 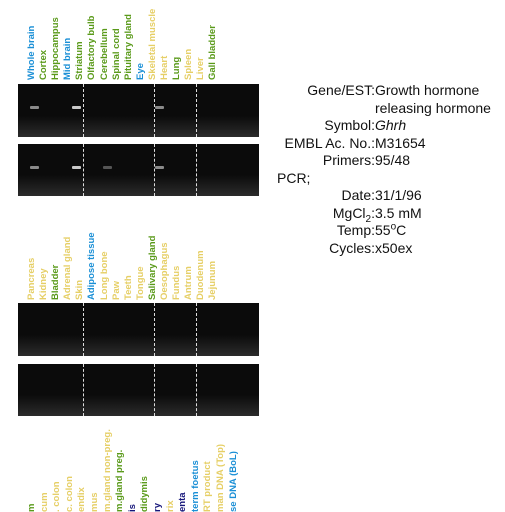 What do you see at coordinates (57, 467) in the screenshot?
I see `lane-label-item: . colon` at bounding box center [57, 467].